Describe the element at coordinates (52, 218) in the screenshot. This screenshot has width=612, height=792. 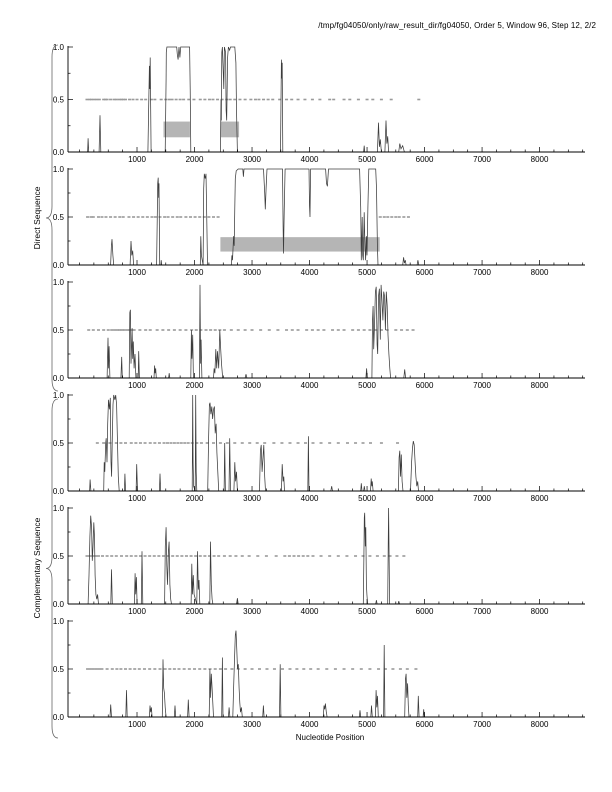
I see `direct-sequence-brace` at that location.